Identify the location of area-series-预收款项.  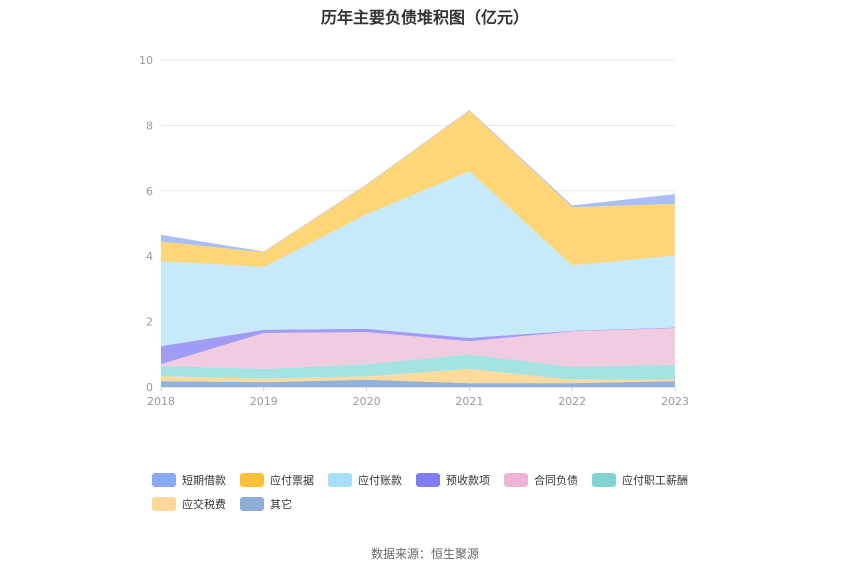
(418, 346).